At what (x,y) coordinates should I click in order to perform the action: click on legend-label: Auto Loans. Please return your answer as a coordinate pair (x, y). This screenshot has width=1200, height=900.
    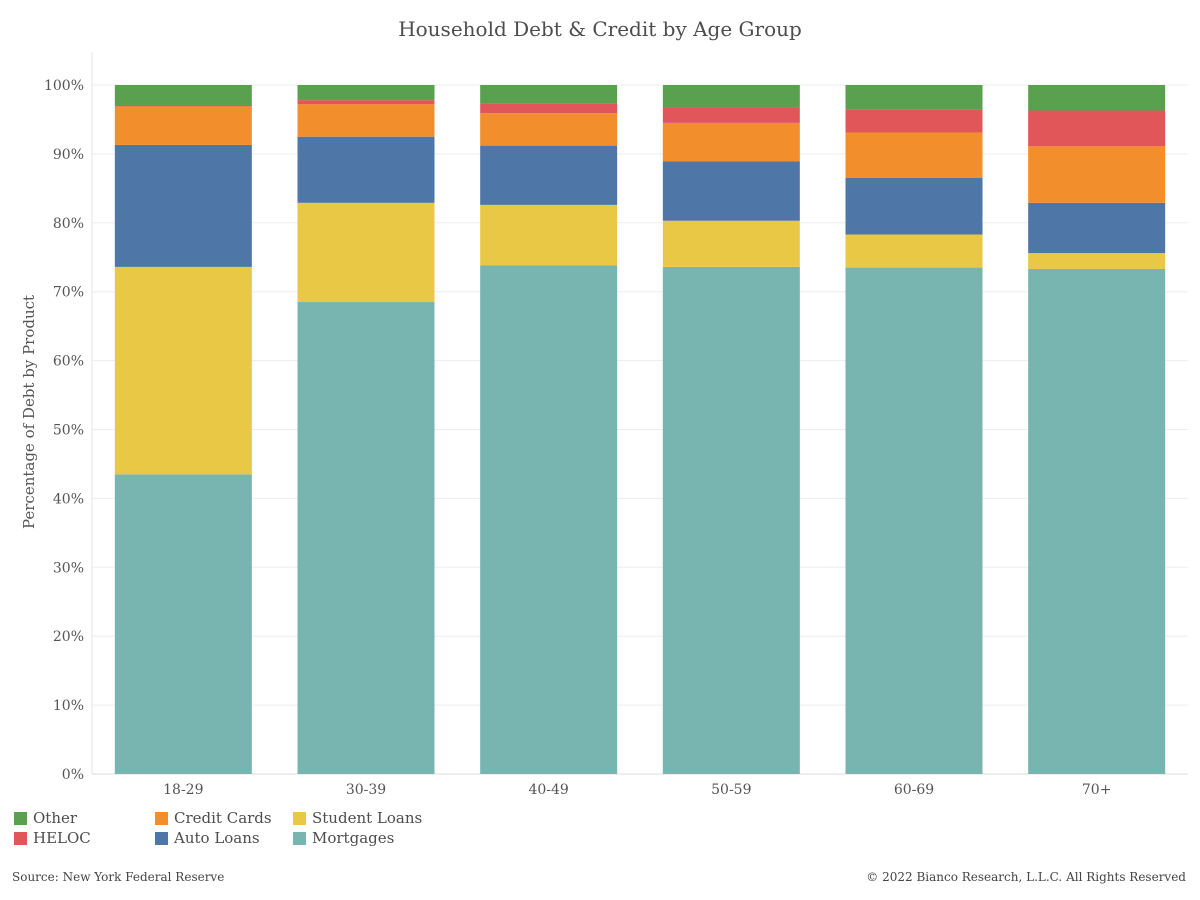
    Looking at the image, I should click on (217, 838).